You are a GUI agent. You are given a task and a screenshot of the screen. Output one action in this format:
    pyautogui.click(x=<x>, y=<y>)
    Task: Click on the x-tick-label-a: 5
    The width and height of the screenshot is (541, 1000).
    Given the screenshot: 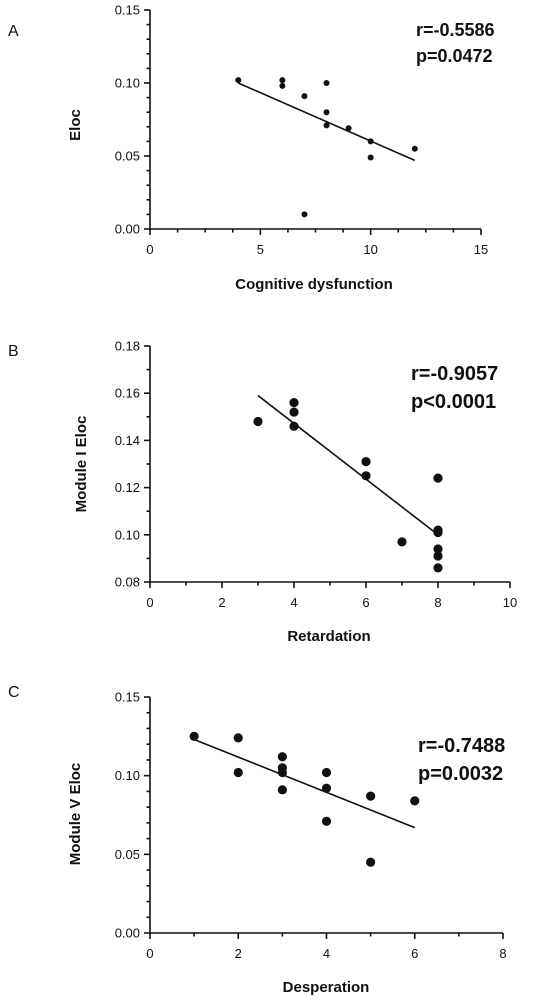 What is the action you would take?
    pyautogui.click(x=260, y=249)
    